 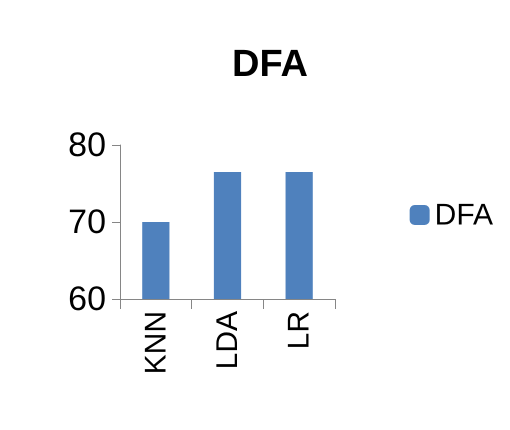 What do you see at coordinates (270, 64) in the screenshot?
I see `chart-title: DFA` at bounding box center [270, 64].